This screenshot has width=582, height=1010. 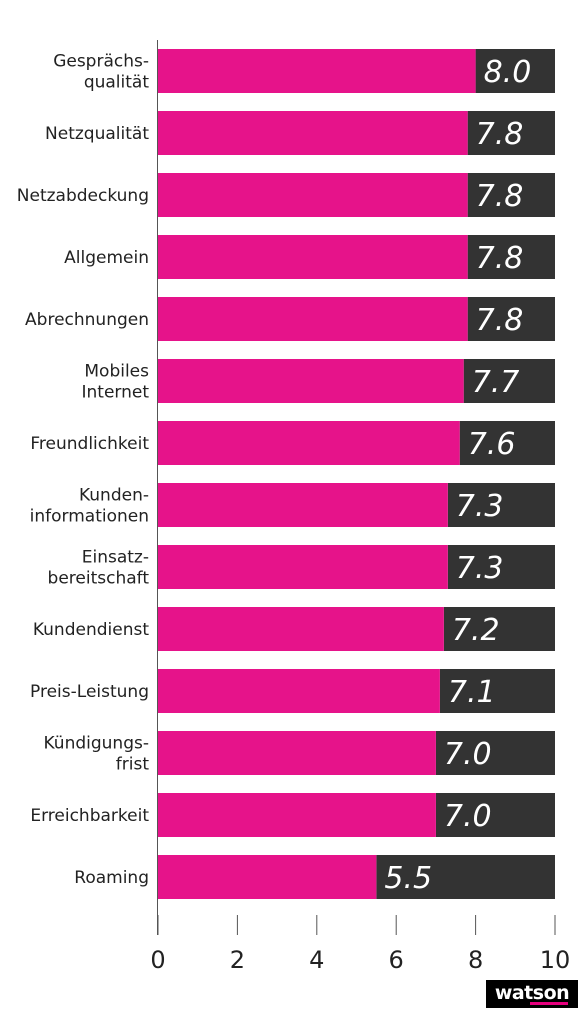 What do you see at coordinates (133, 765) in the screenshot?
I see `category-label-line: frist` at bounding box center [133, 765].